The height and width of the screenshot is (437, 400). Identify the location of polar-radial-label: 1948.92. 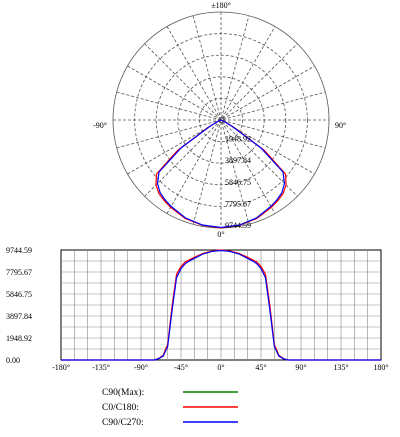
(238, 139).